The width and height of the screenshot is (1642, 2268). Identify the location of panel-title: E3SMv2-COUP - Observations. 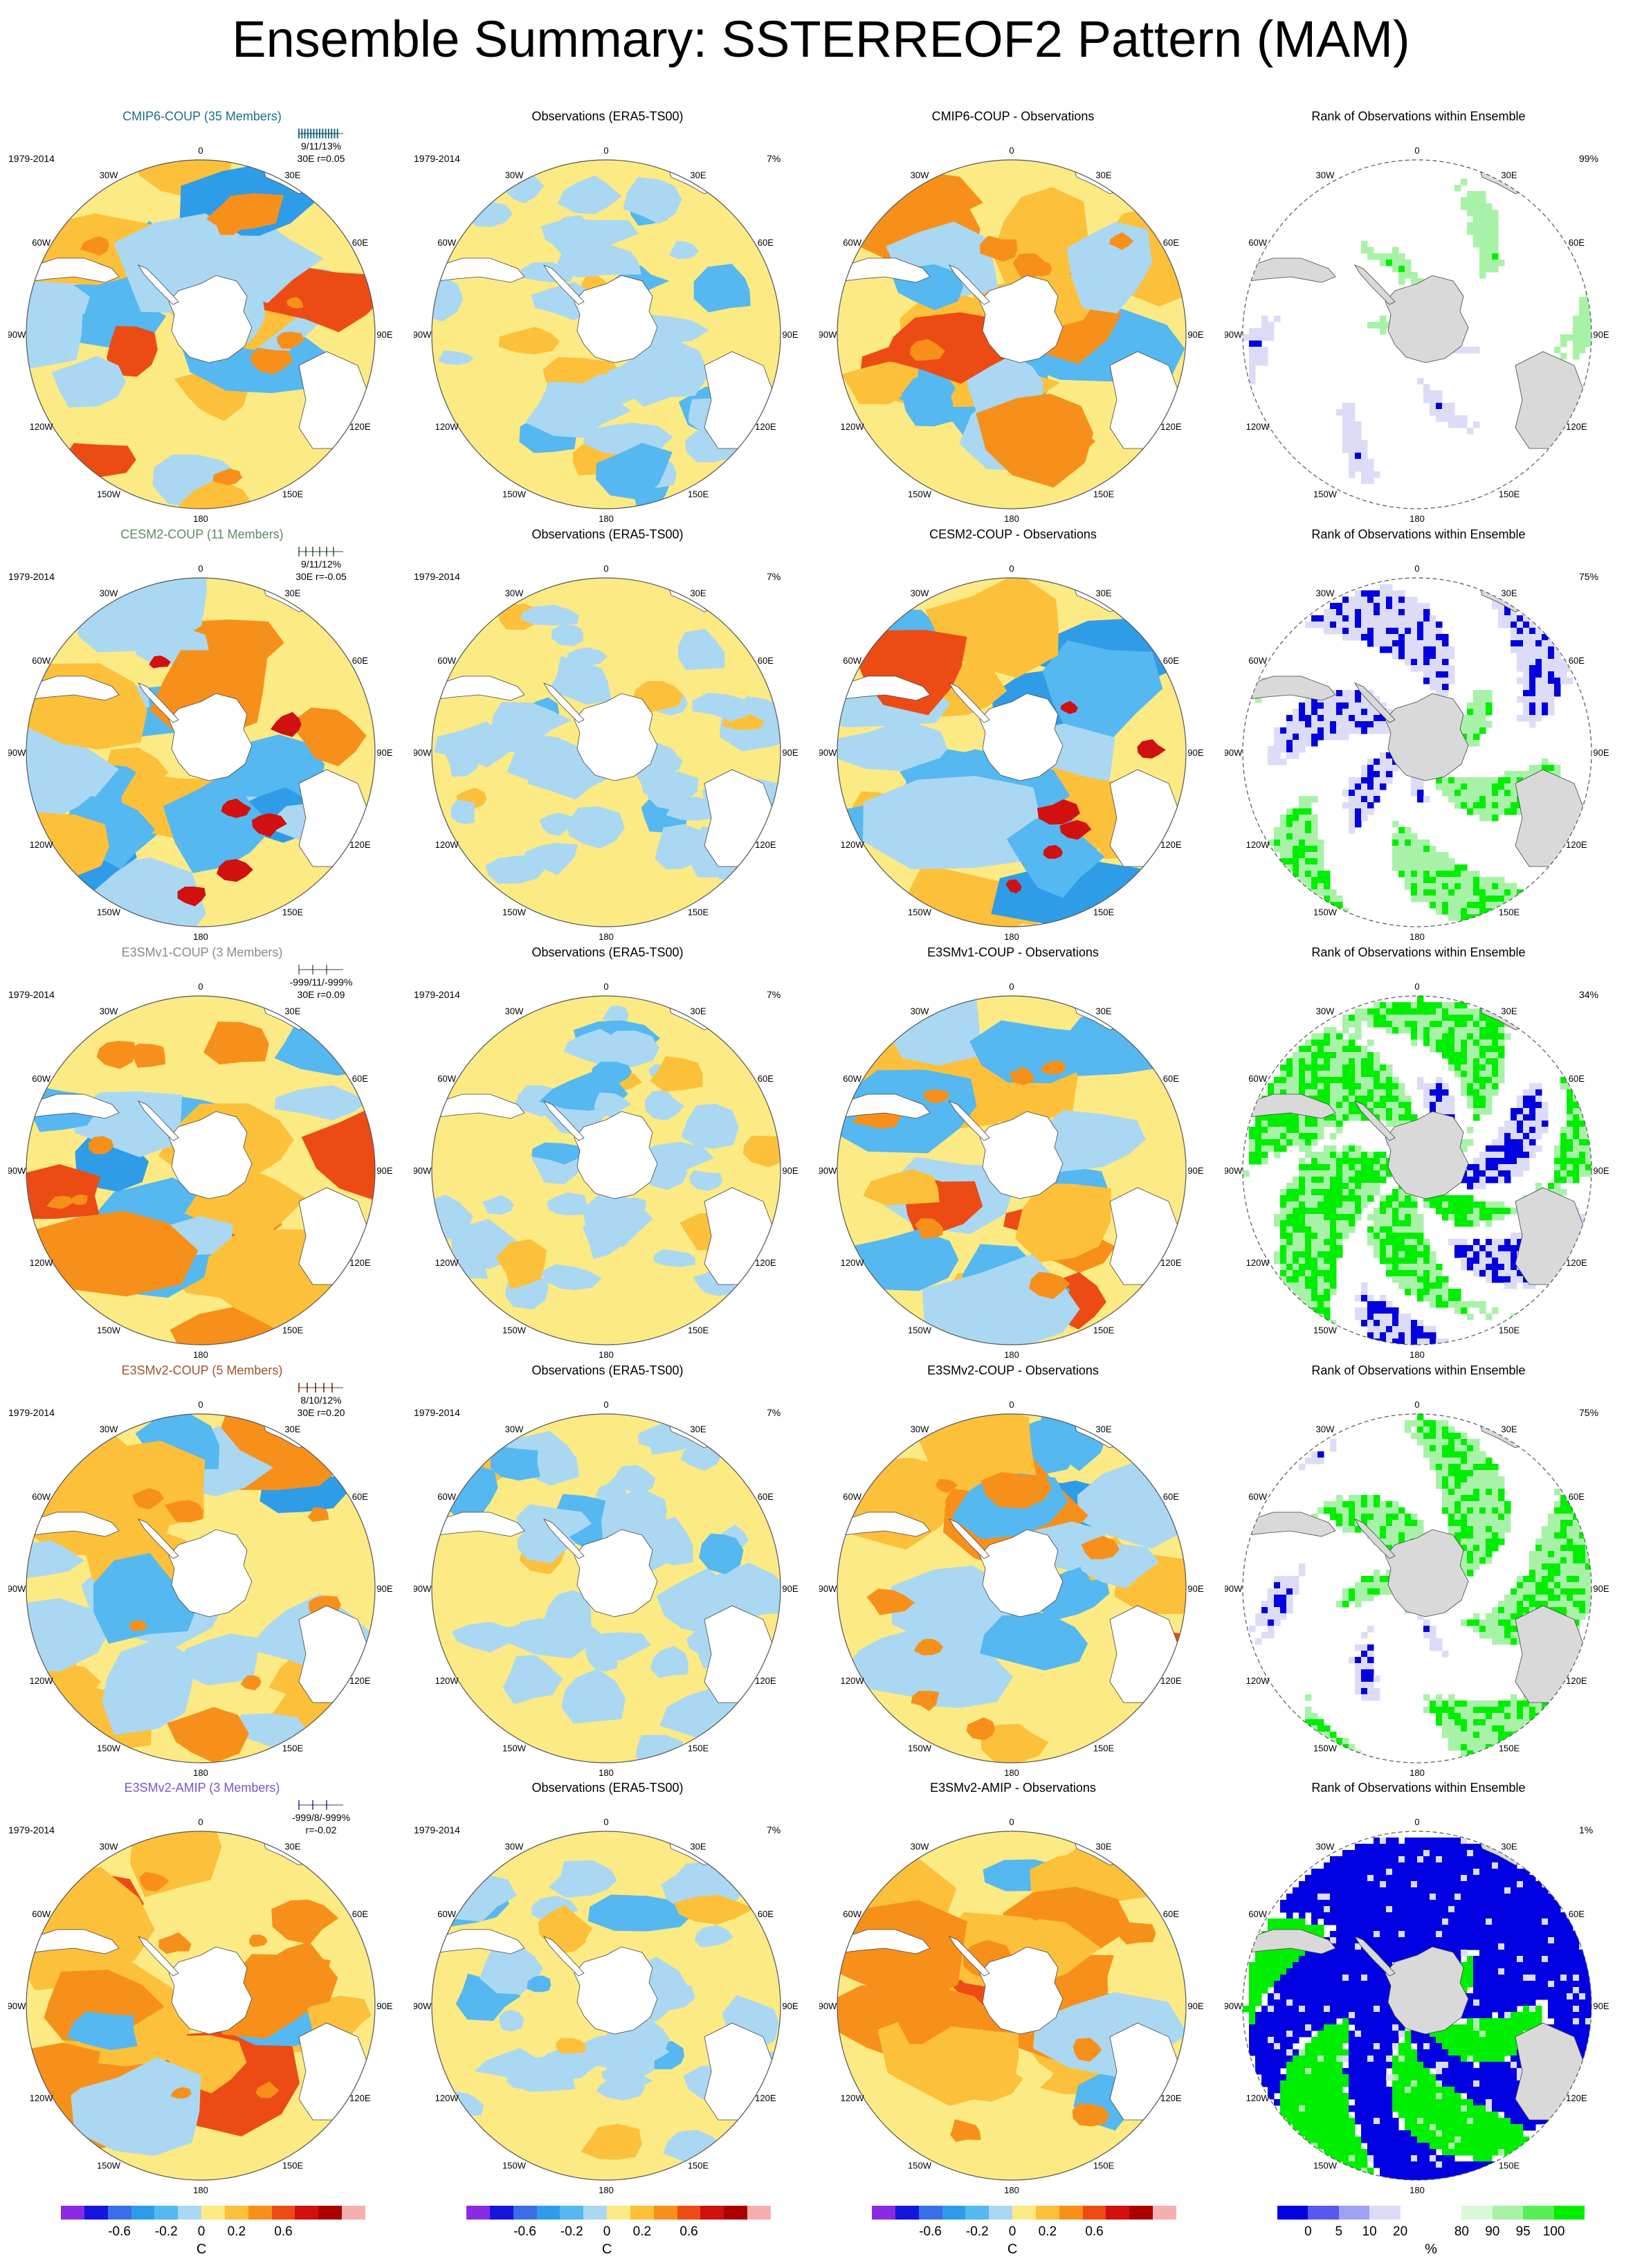
(1013, 1371).